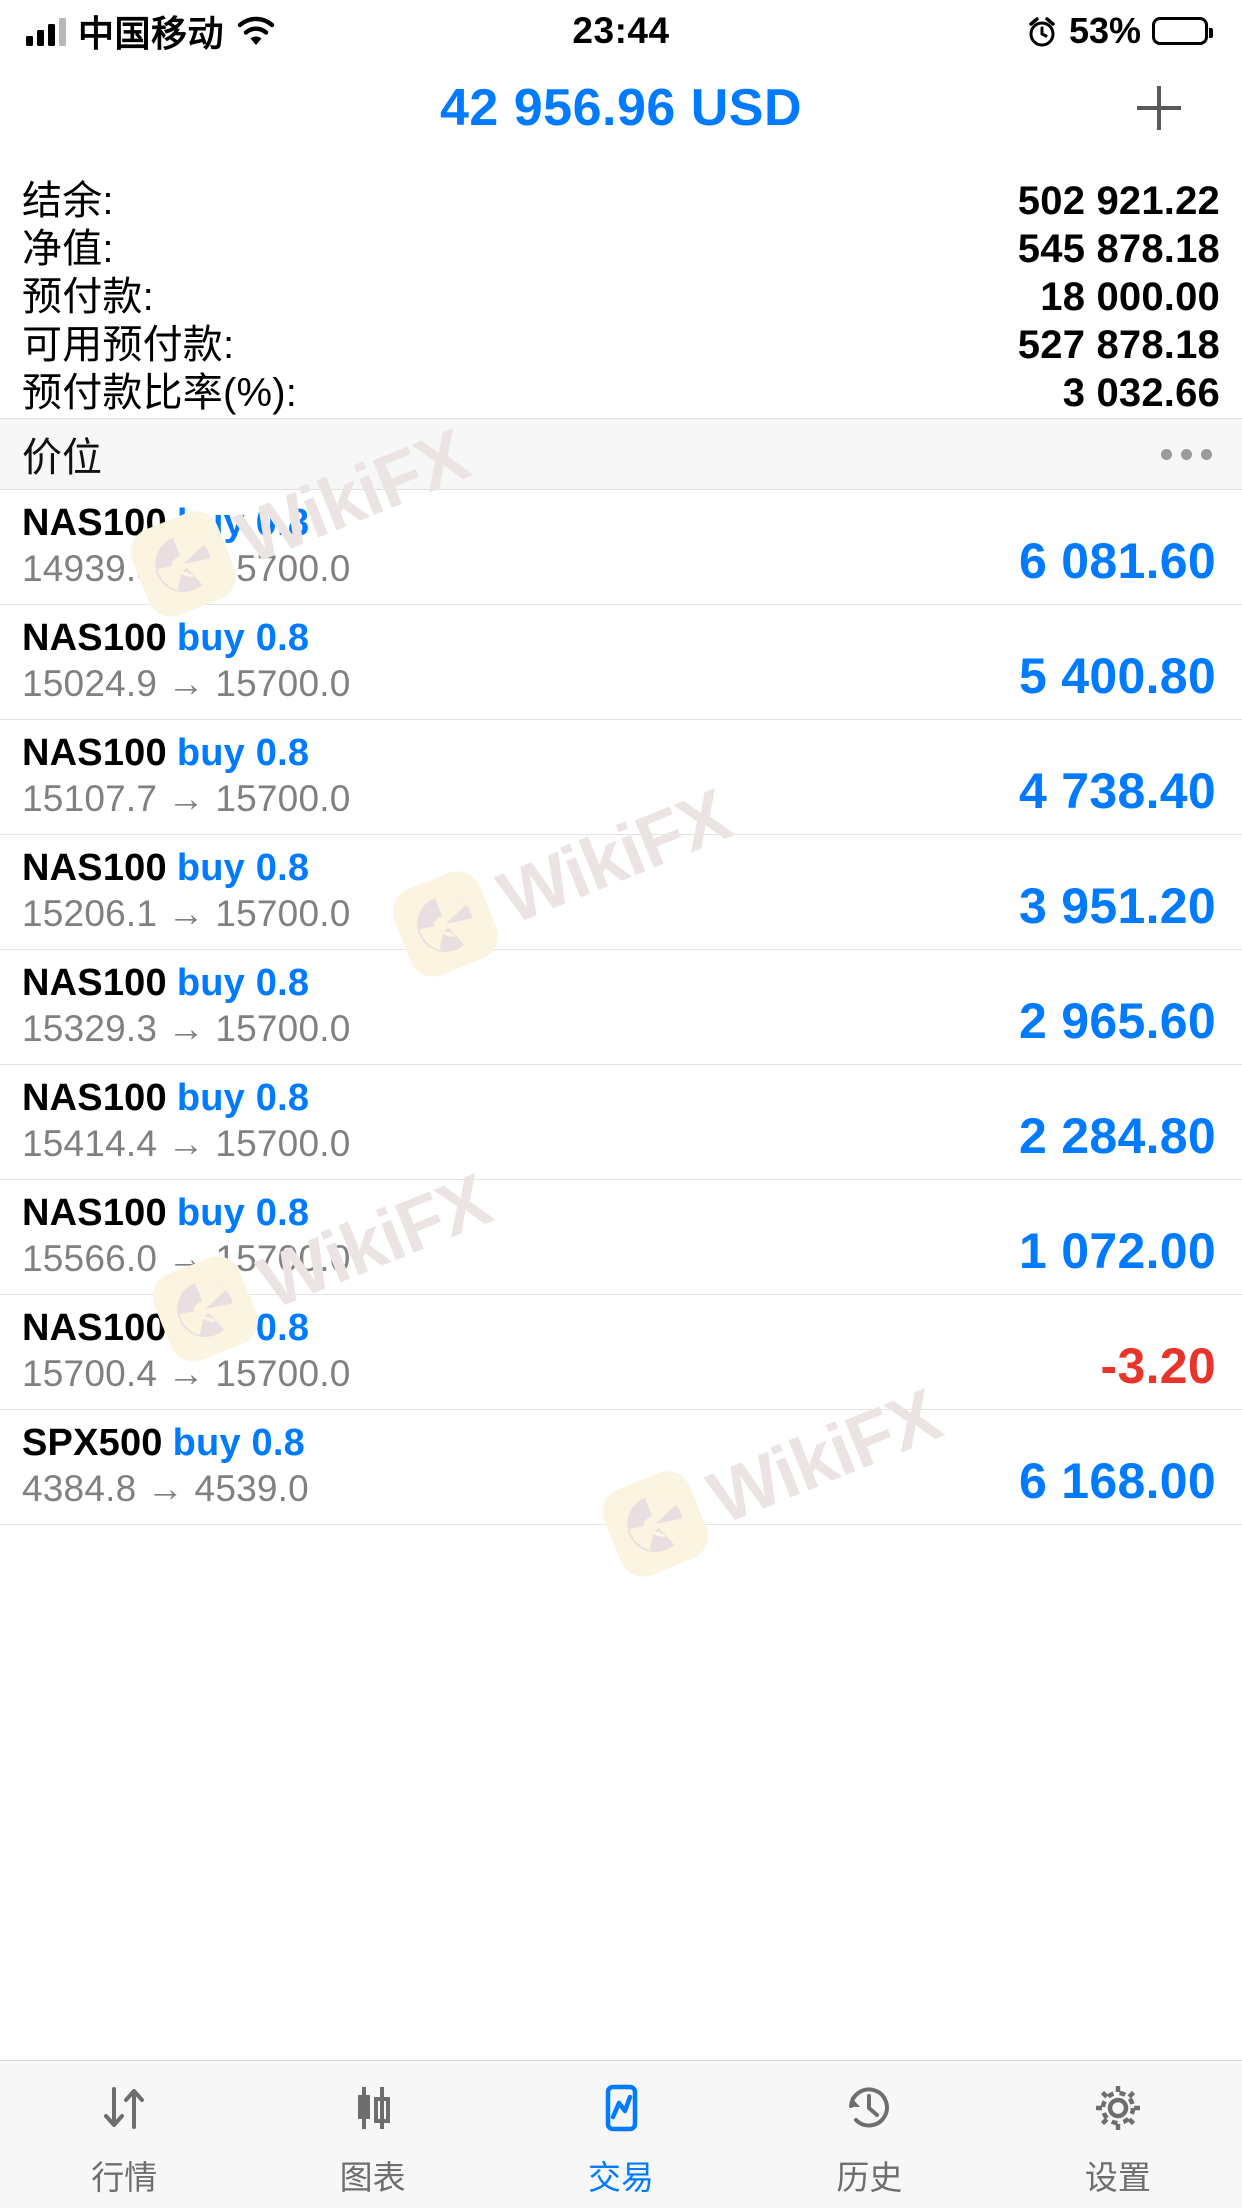  I want to click on tab-label: 交易, so click(621, 2177).